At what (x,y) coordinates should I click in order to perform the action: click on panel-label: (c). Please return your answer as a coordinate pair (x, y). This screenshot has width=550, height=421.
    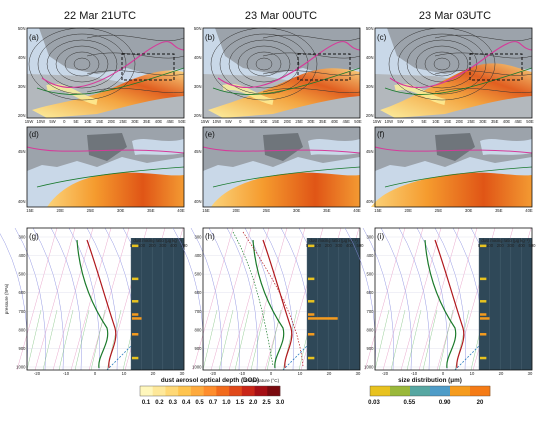
    Looking at the image, I should click on (382, 37).